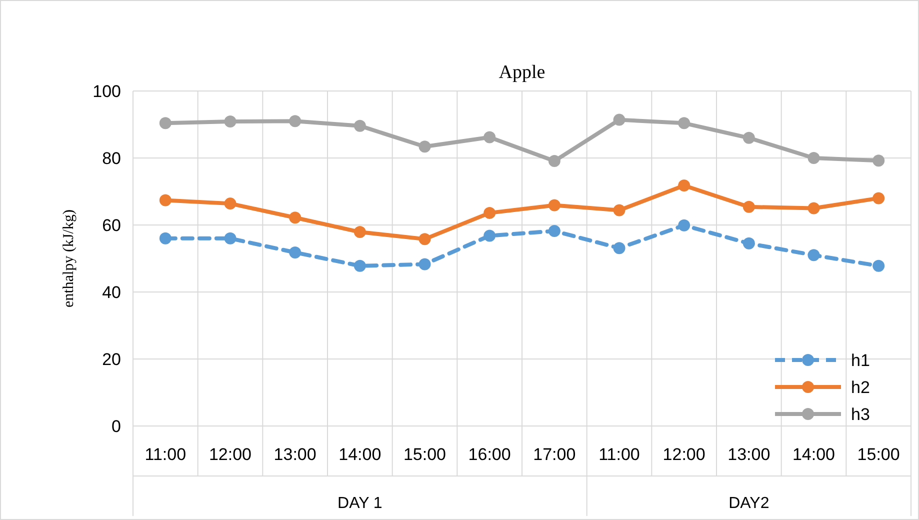 The image size is (919, 520). I want to click on y-tick-label: 20, so click(111, 359).